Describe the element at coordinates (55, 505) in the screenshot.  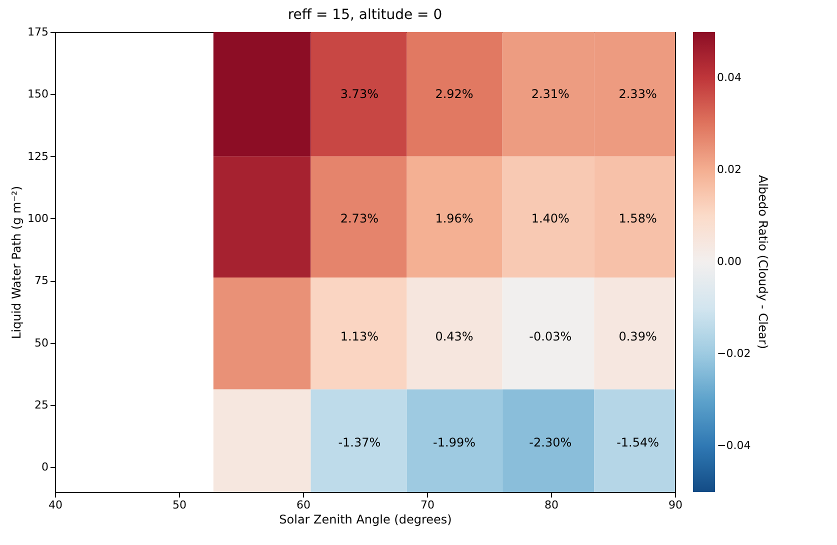
I see `x-tick-label: 40` at that location.